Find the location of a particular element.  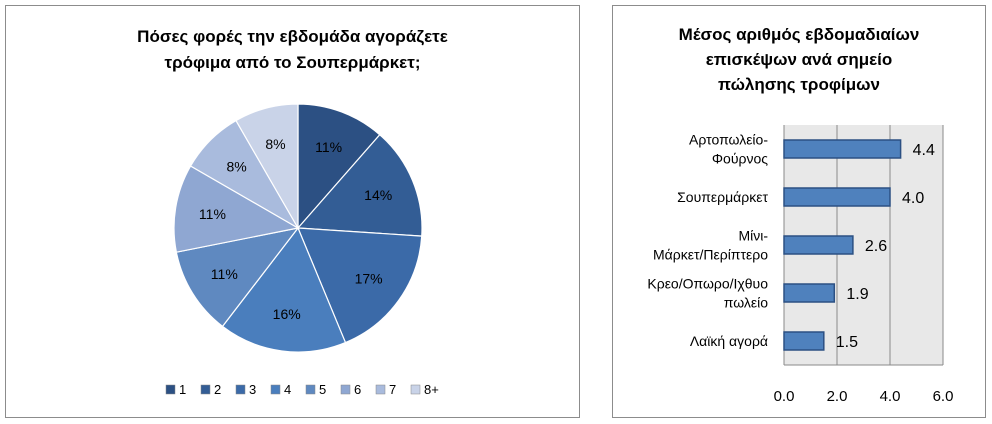

bar-title-line-3: πώλησης τροφίμων is located at coordinates (799, 84).